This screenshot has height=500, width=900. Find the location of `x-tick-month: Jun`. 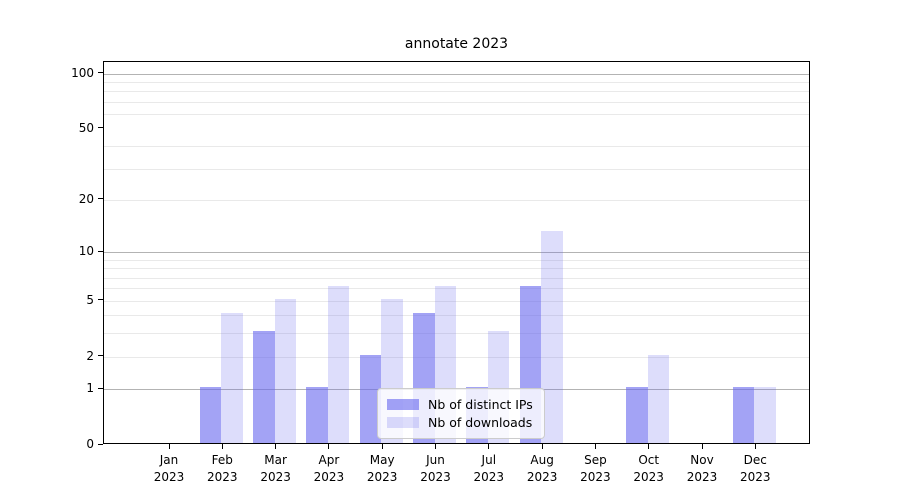

x-tick-month: Jun is located at coordinates (435, 460).